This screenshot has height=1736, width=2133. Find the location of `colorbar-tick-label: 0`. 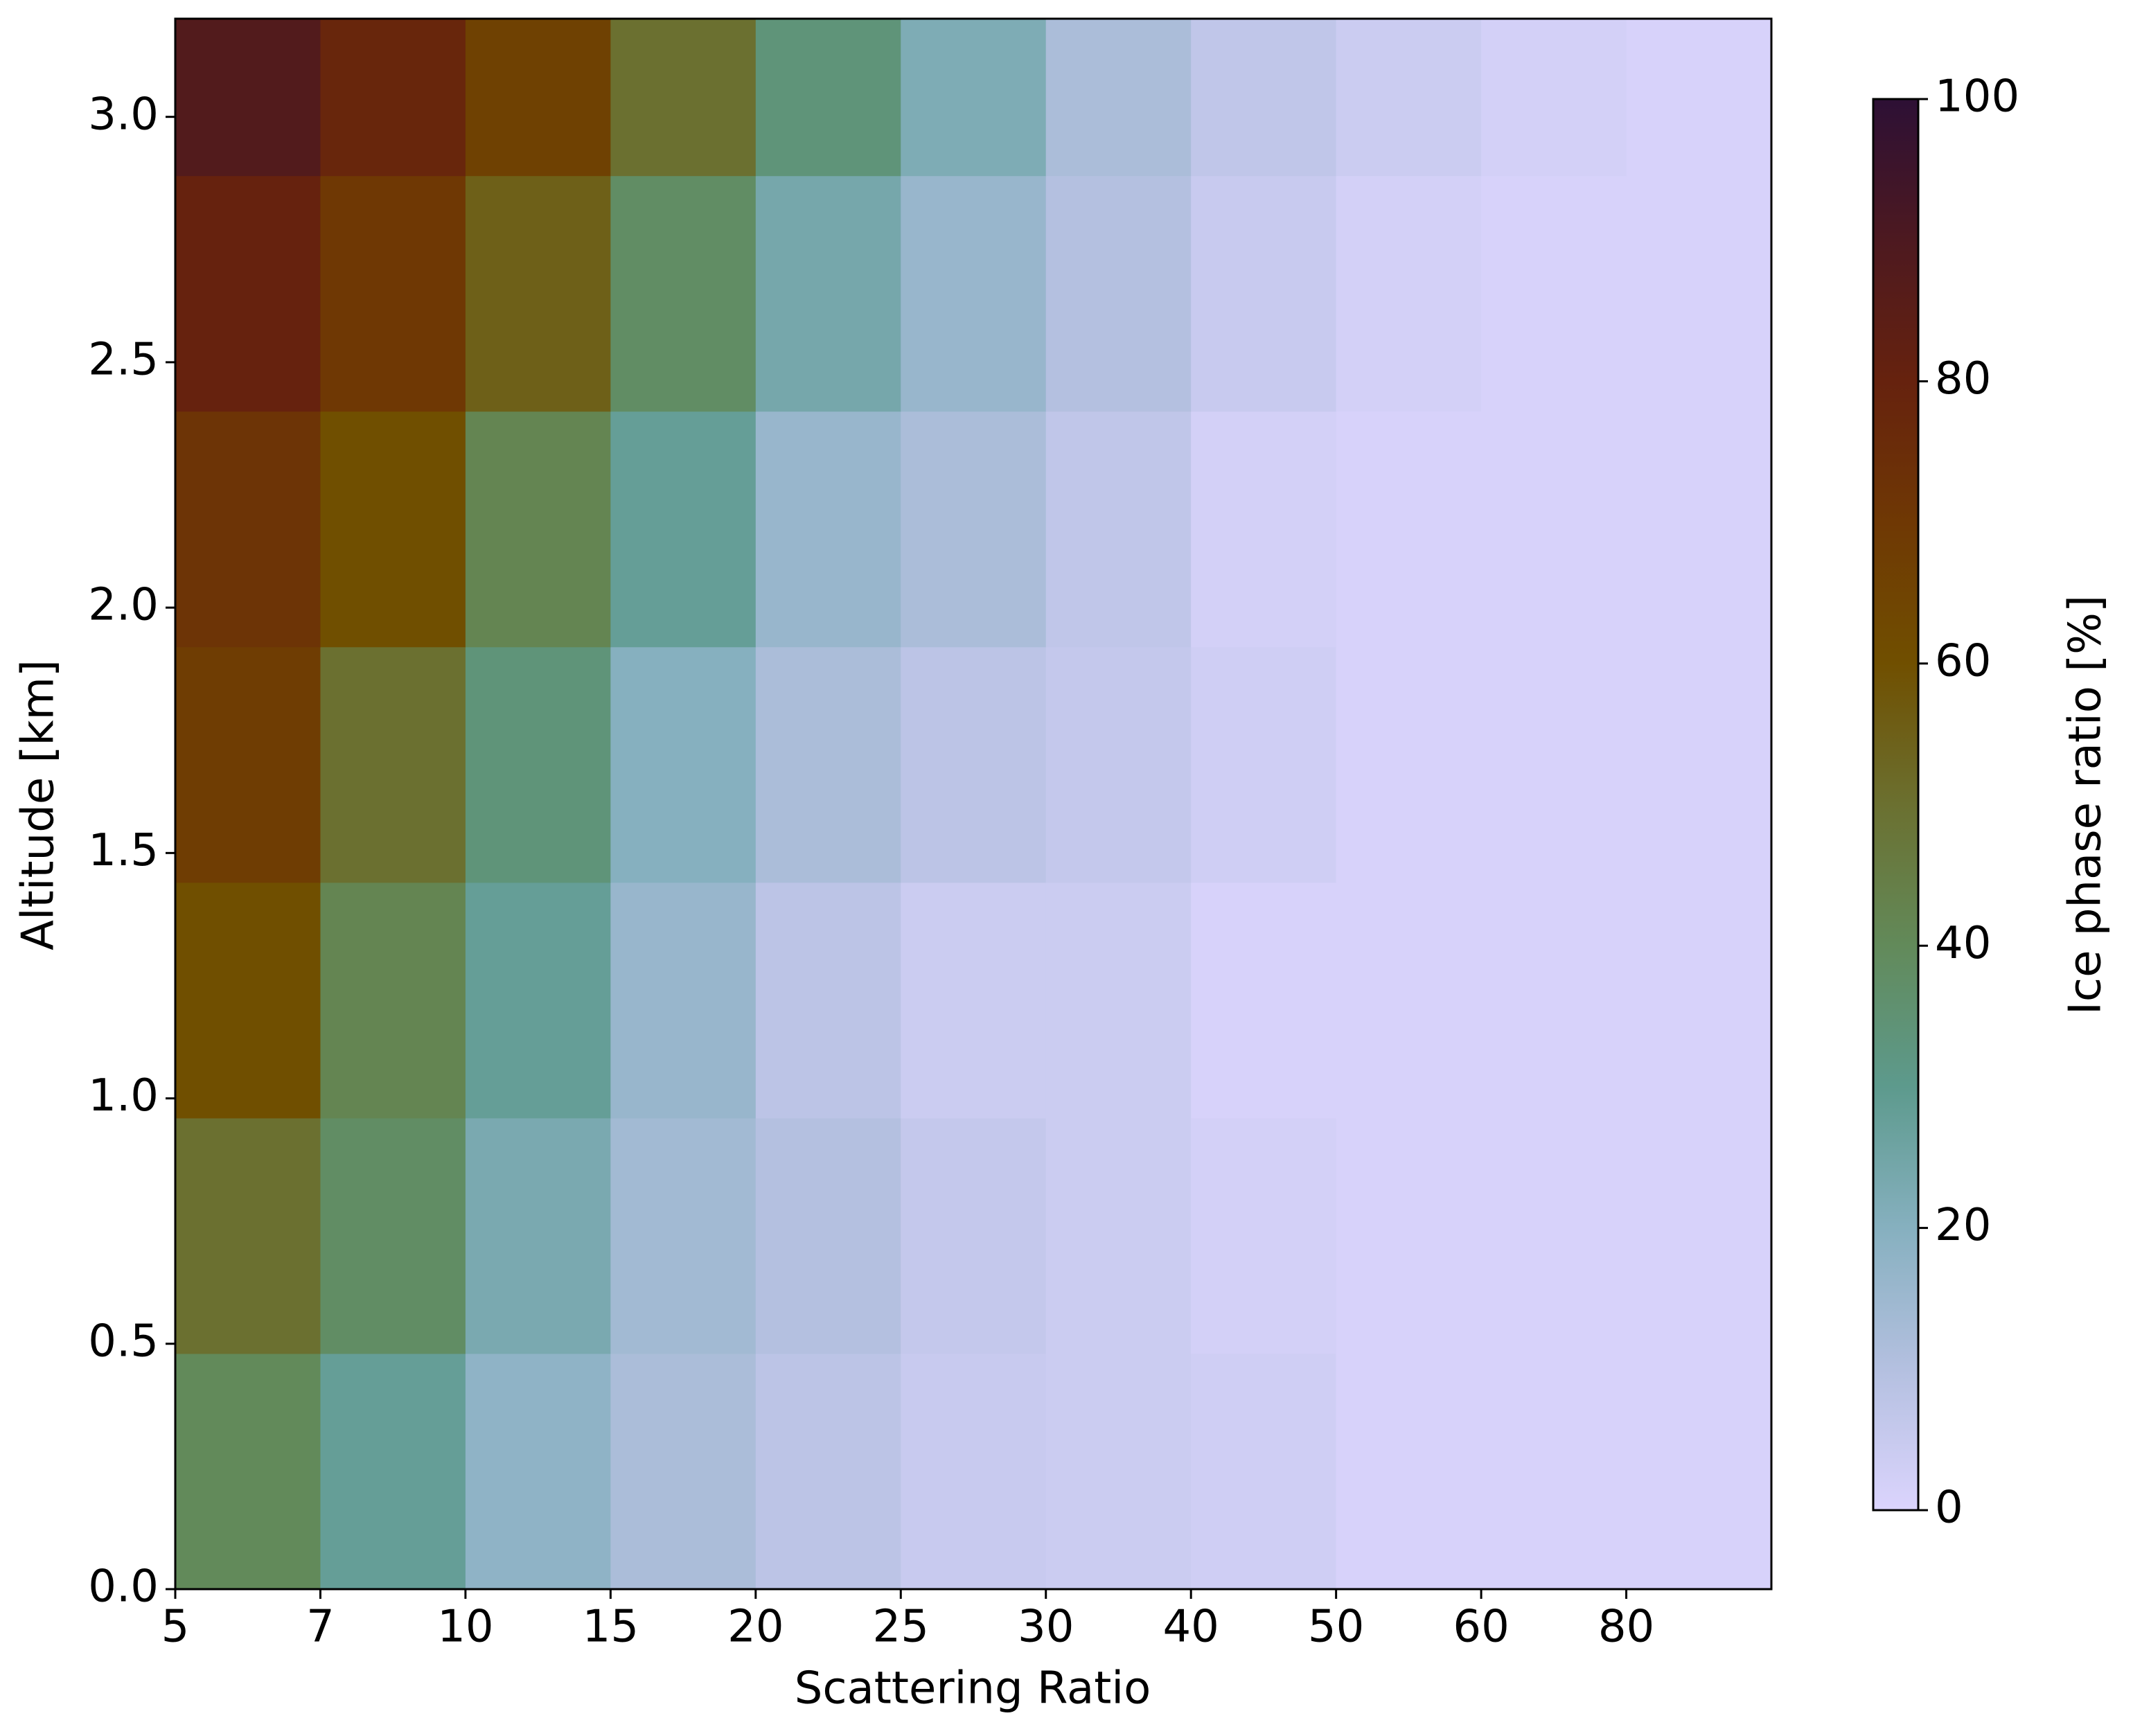

colorbar-tick-label: 0 is located at coordinates (1949, 1508).